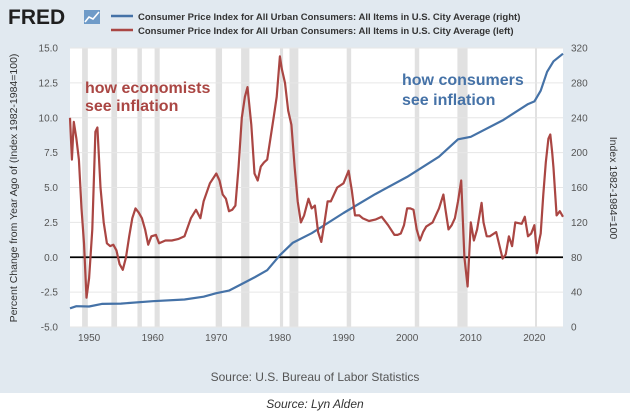 This screenshot has height=417, width=630. I want to click on y-left-tick-label: 12.5, so click(49, 83).